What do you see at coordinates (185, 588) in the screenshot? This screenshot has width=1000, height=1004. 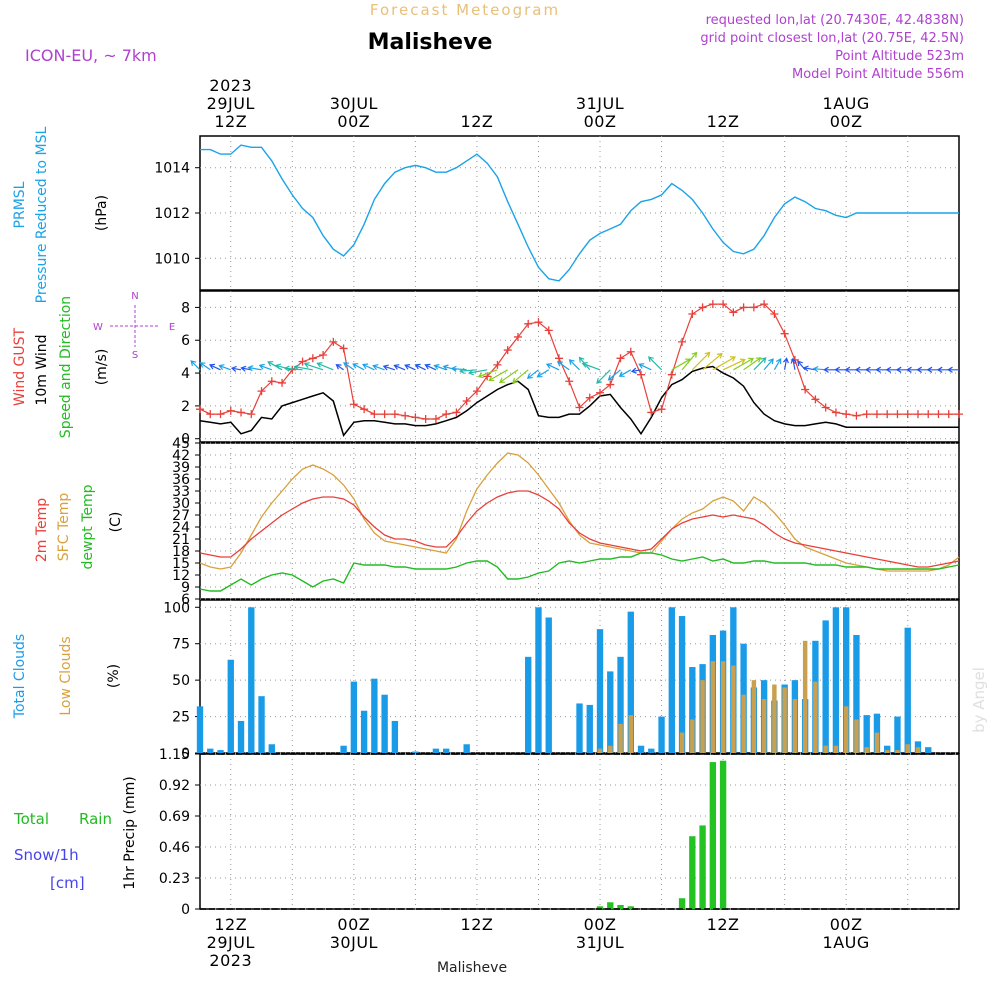 I see `temperature-tick-label: 9` at bounding box center [185, 588].